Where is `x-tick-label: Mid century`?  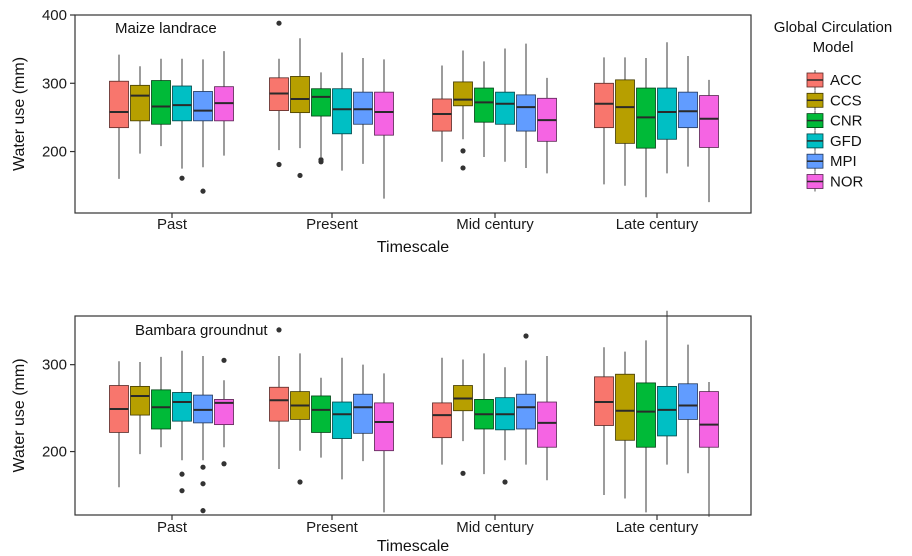
x-tick-label: Mid century is located at coordinates (495, 224).